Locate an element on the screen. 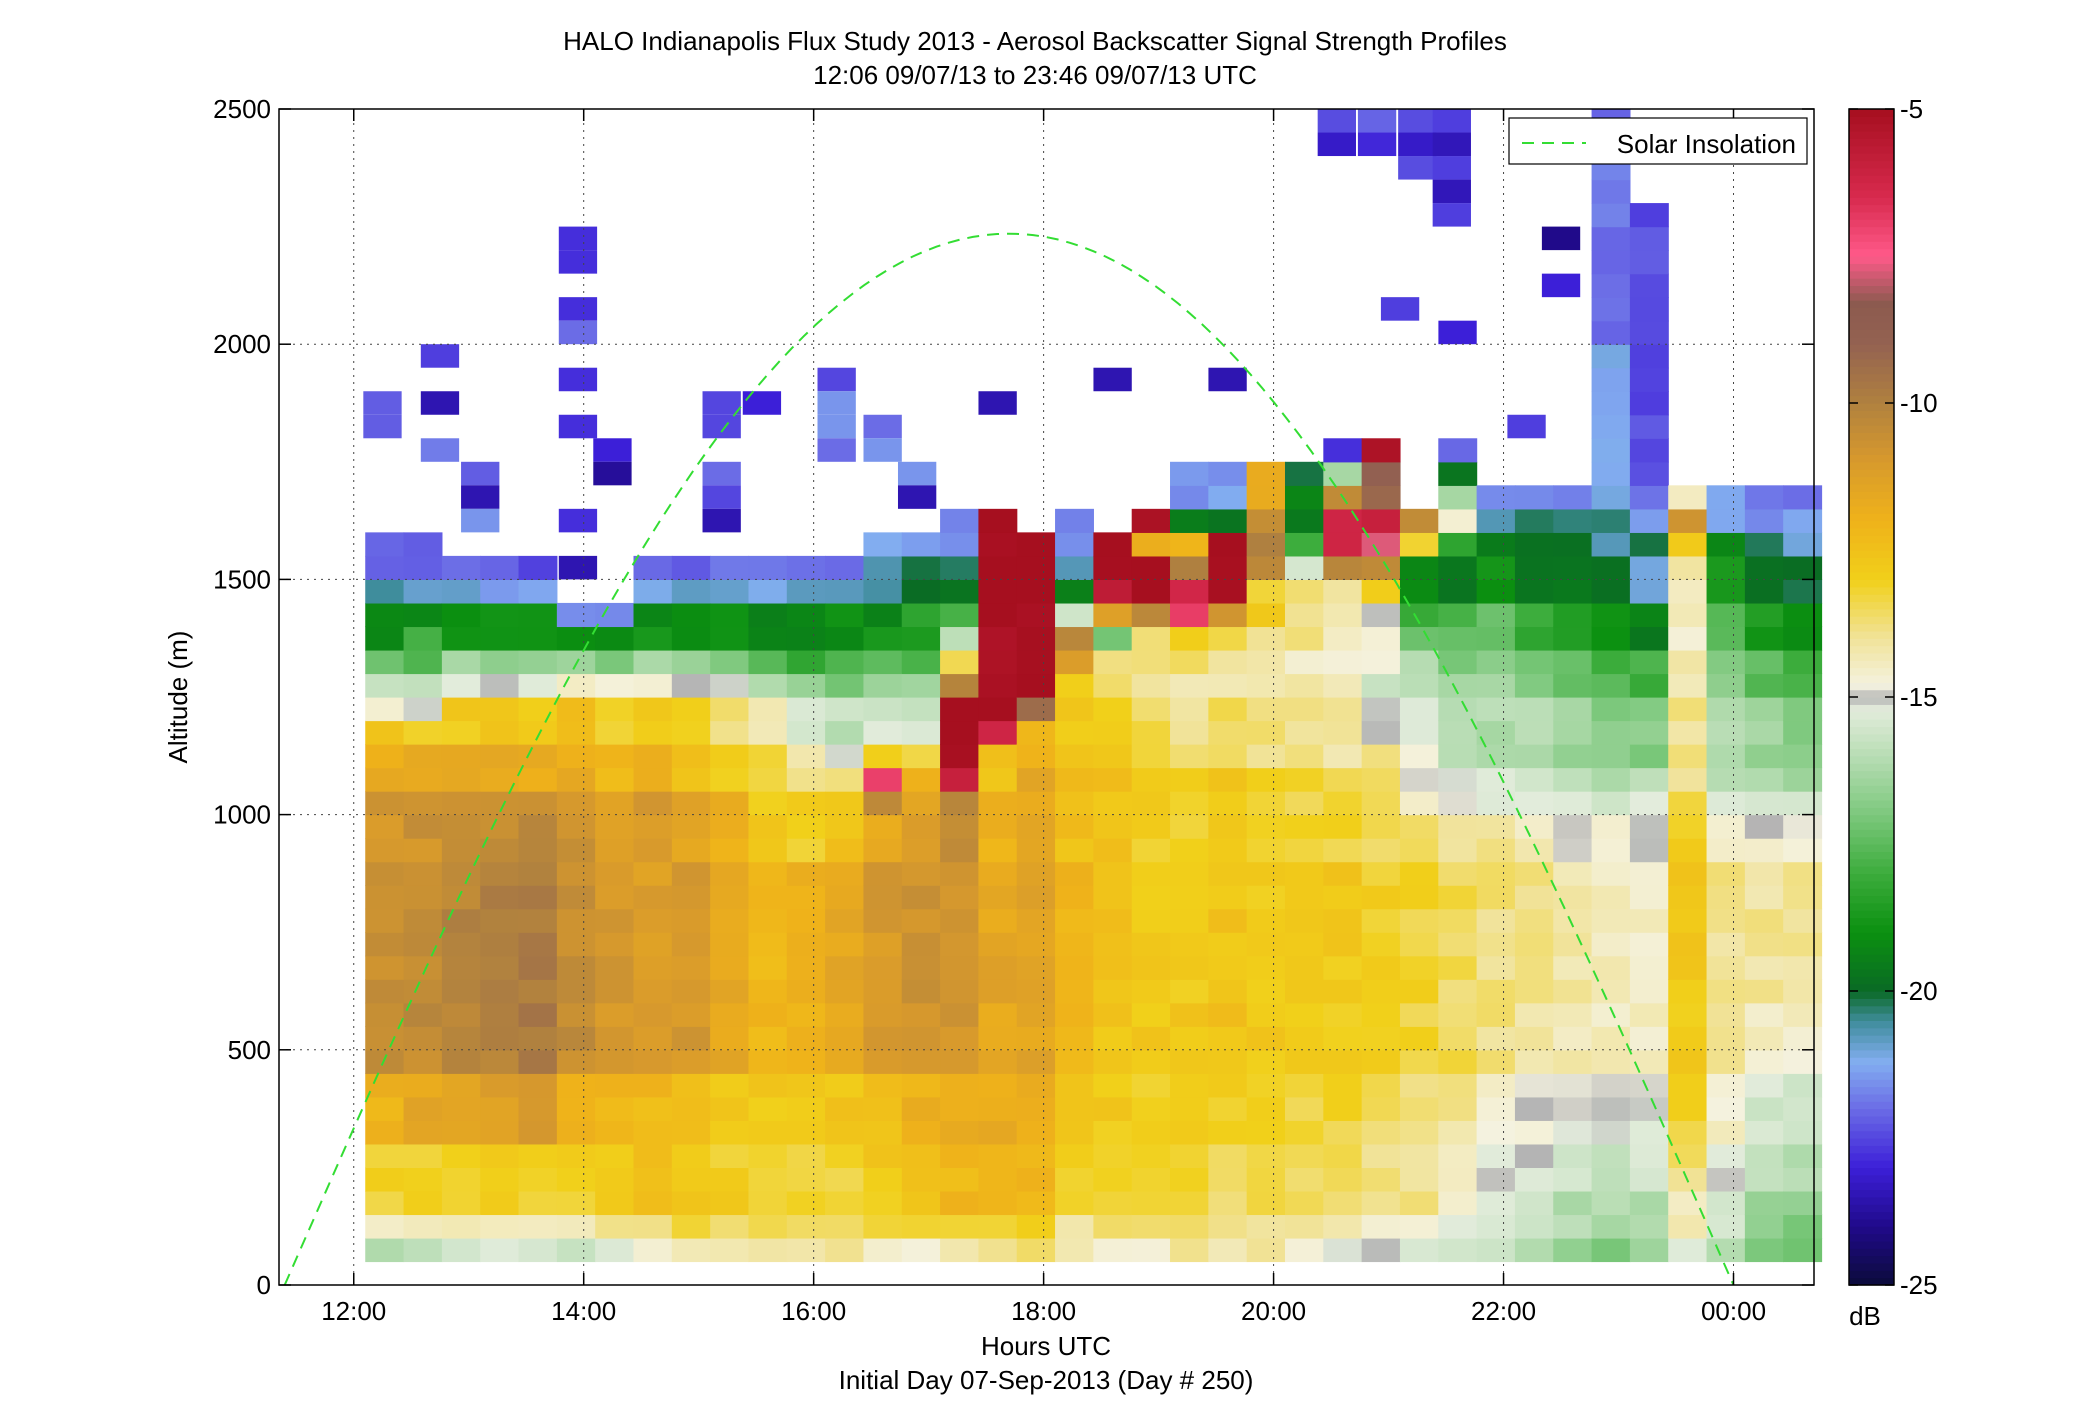 The image size is (2098, 1425). colorbar-tick-label: -15 is located at coordinates (1919, 697).